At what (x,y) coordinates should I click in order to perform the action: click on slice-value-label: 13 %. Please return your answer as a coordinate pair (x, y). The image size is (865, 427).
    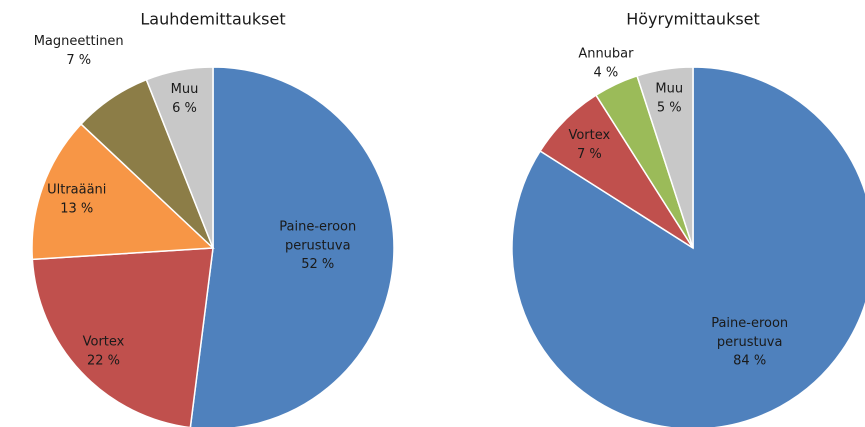
    Looking at the image, I should click on (76, 208).